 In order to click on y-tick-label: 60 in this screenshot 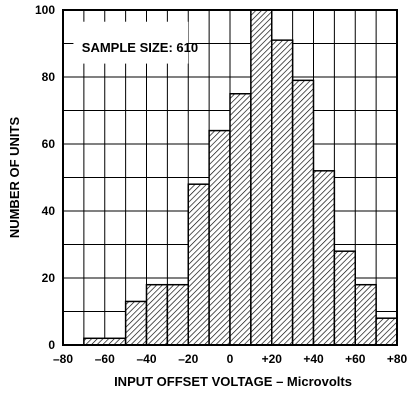, I will do `click(49, 144)`.